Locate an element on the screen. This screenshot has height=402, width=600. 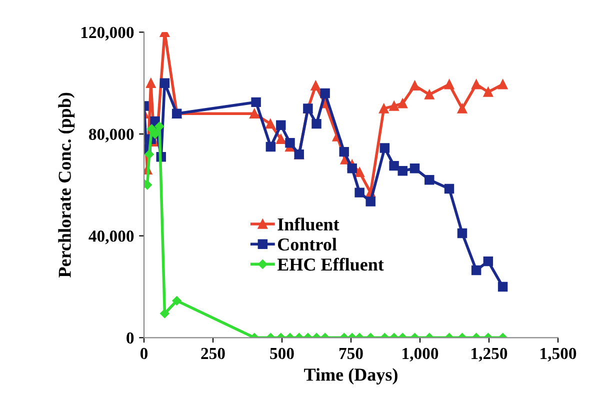
x-tick-label: 250 is located at coordinates (213, 354).